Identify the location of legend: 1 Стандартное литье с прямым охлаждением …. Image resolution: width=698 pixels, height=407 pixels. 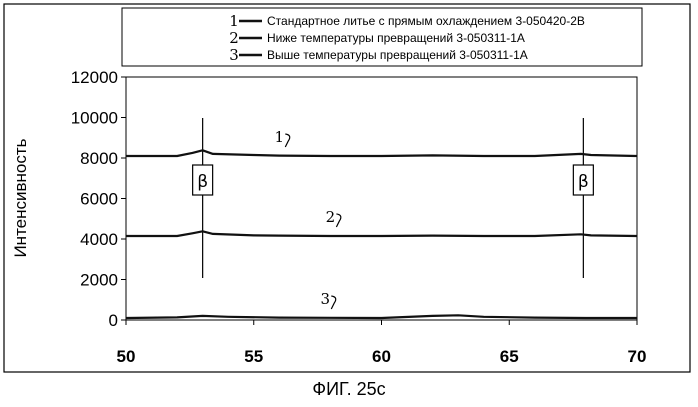
(382, 37).